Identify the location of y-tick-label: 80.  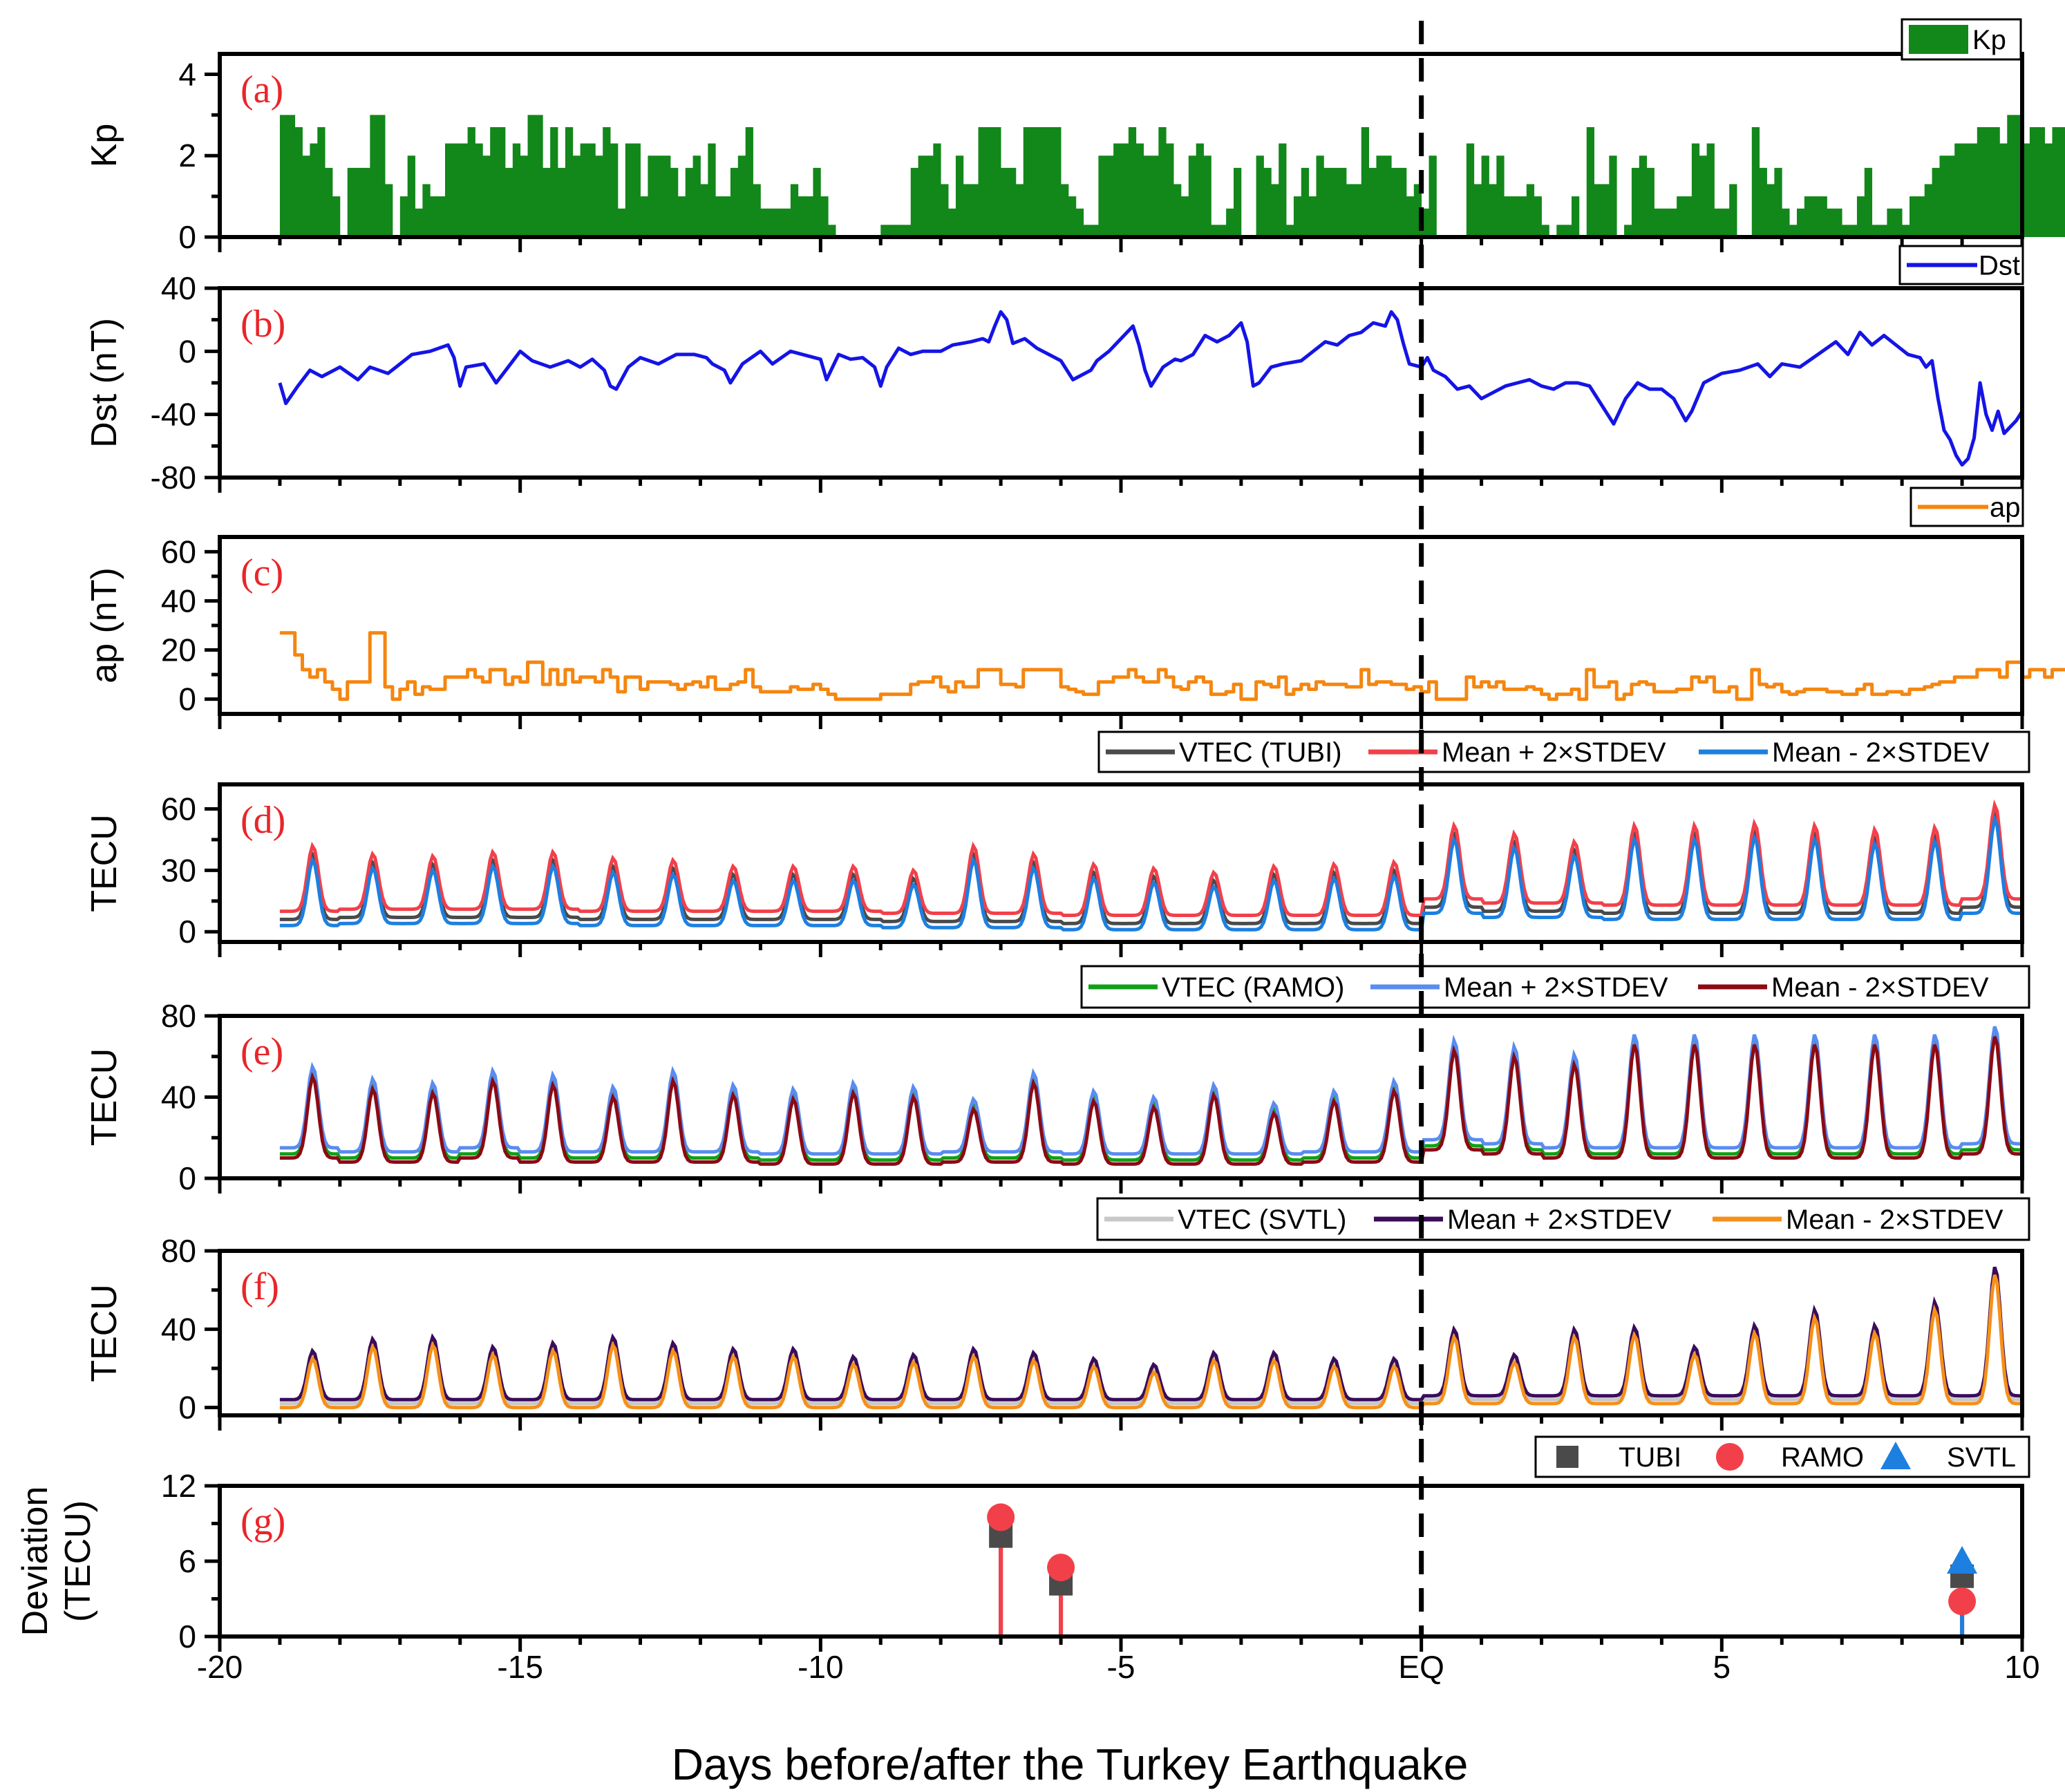
(179, 1251).